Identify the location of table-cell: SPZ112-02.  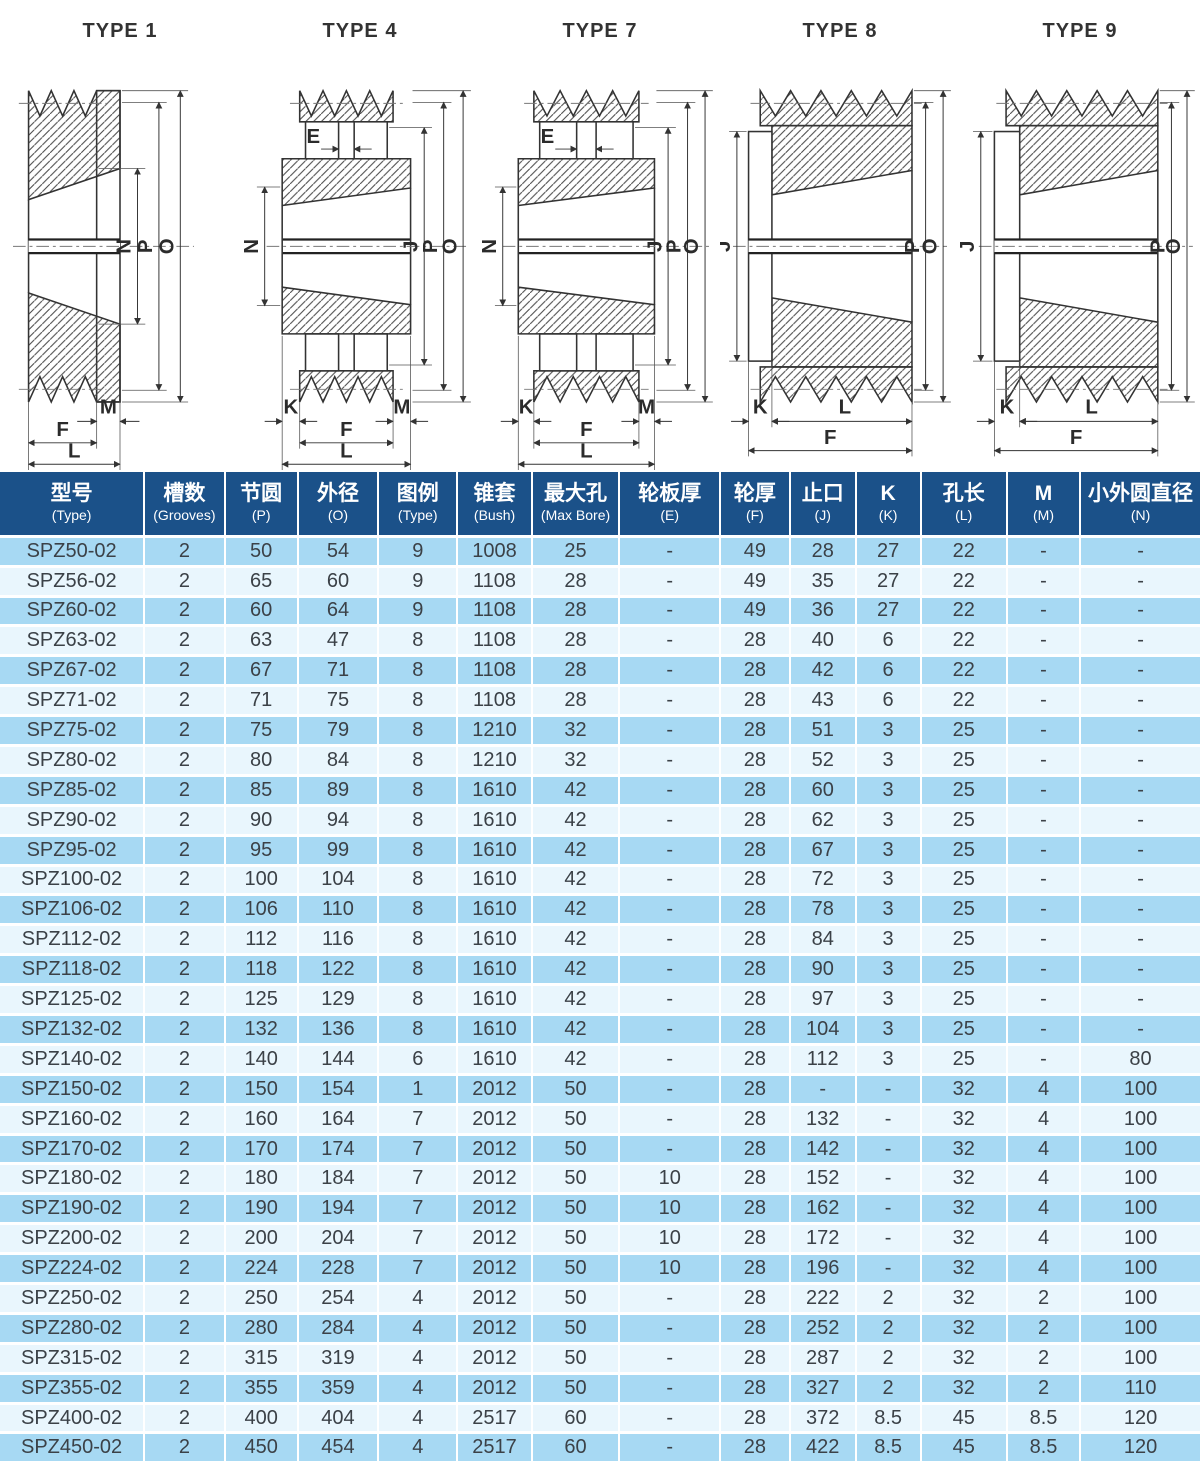
(73, 941).